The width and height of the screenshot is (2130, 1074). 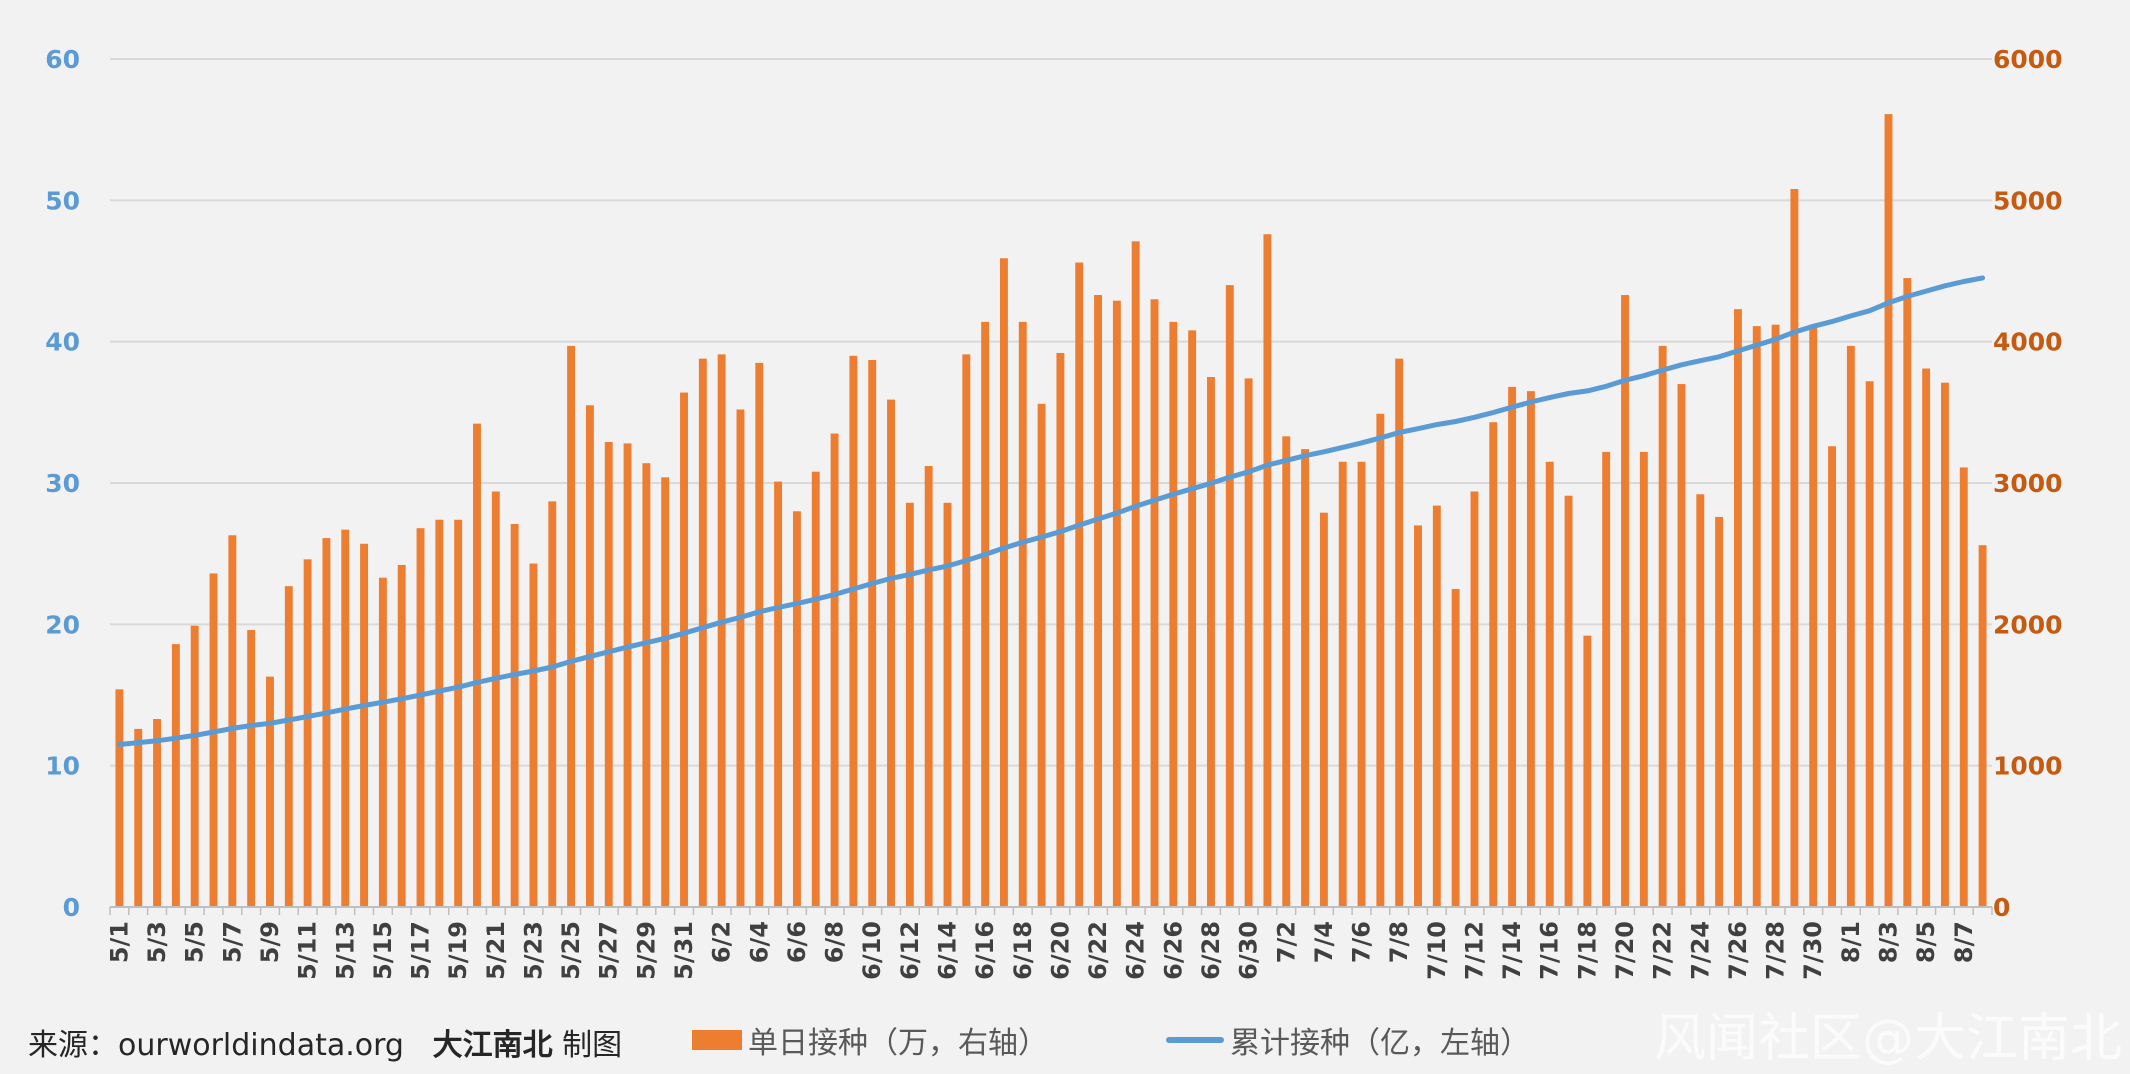 I want to click on x-tick-label: 5/15, so click(x=383, y=950).